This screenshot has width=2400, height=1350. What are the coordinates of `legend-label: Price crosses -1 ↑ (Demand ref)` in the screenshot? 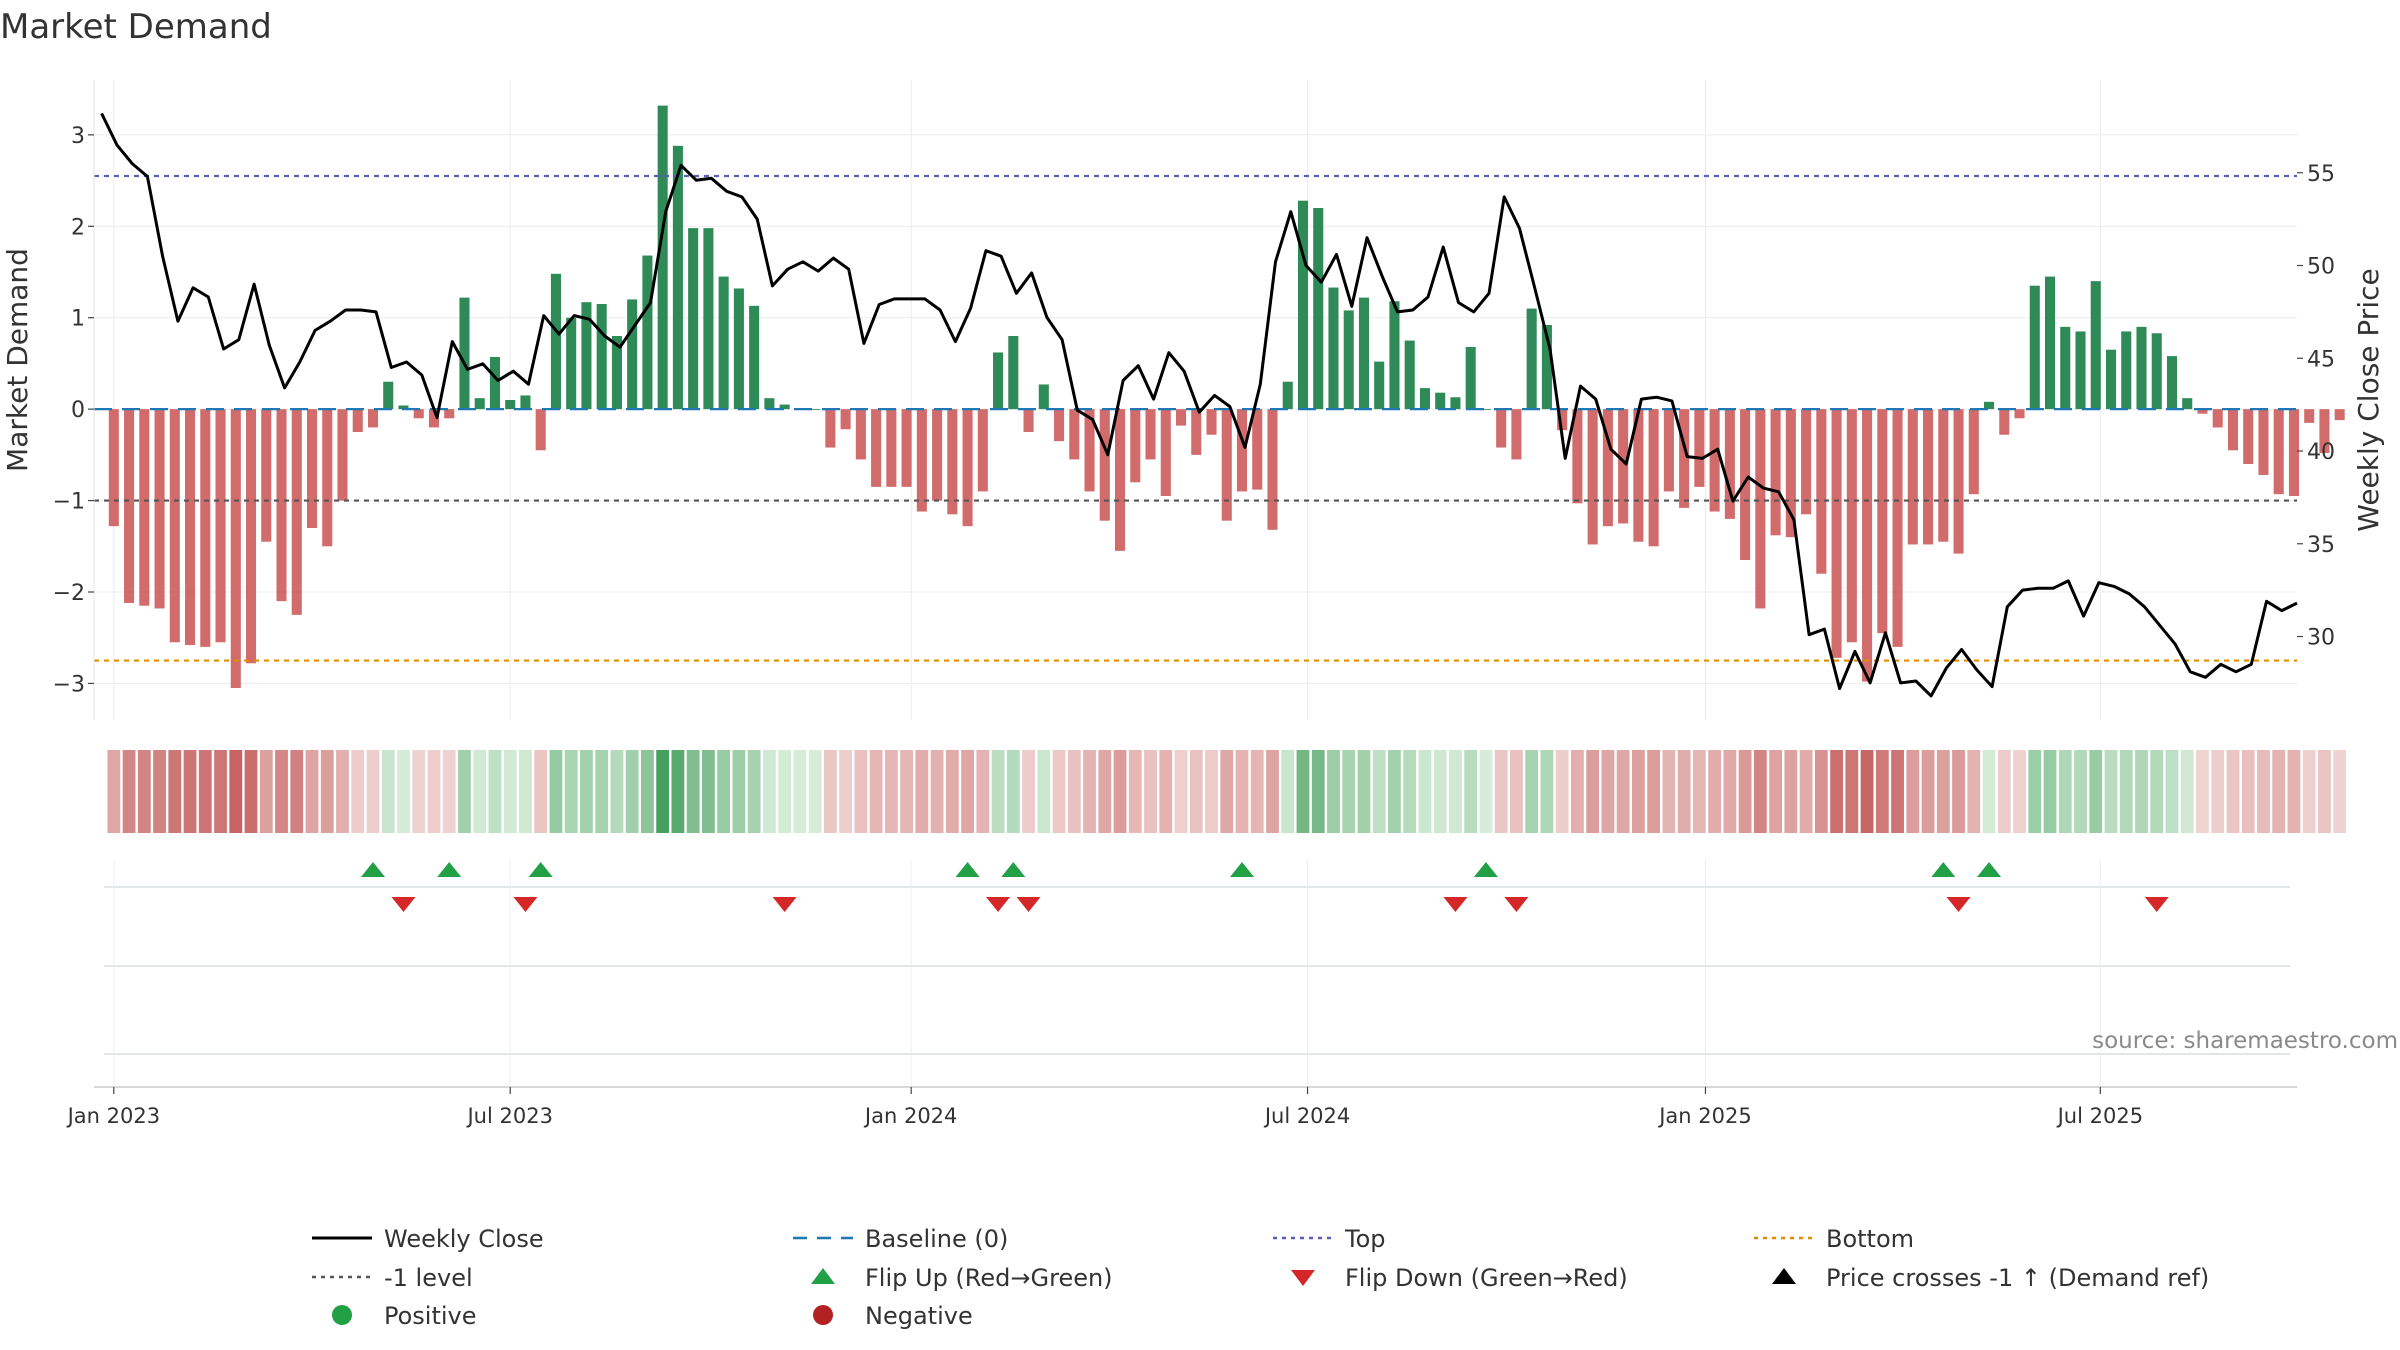 It's located at (2017, 1278).